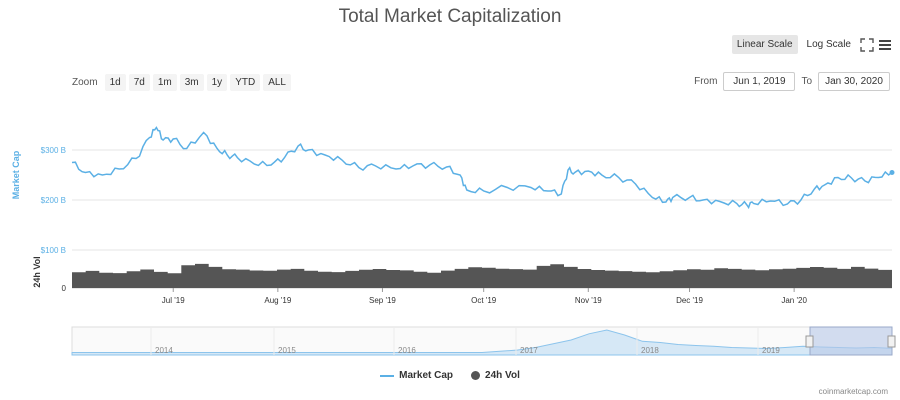  What do you see at coordinates (851, 341) in the screenshot?
I see `navigator-selection` at bounding box center [851, 341].